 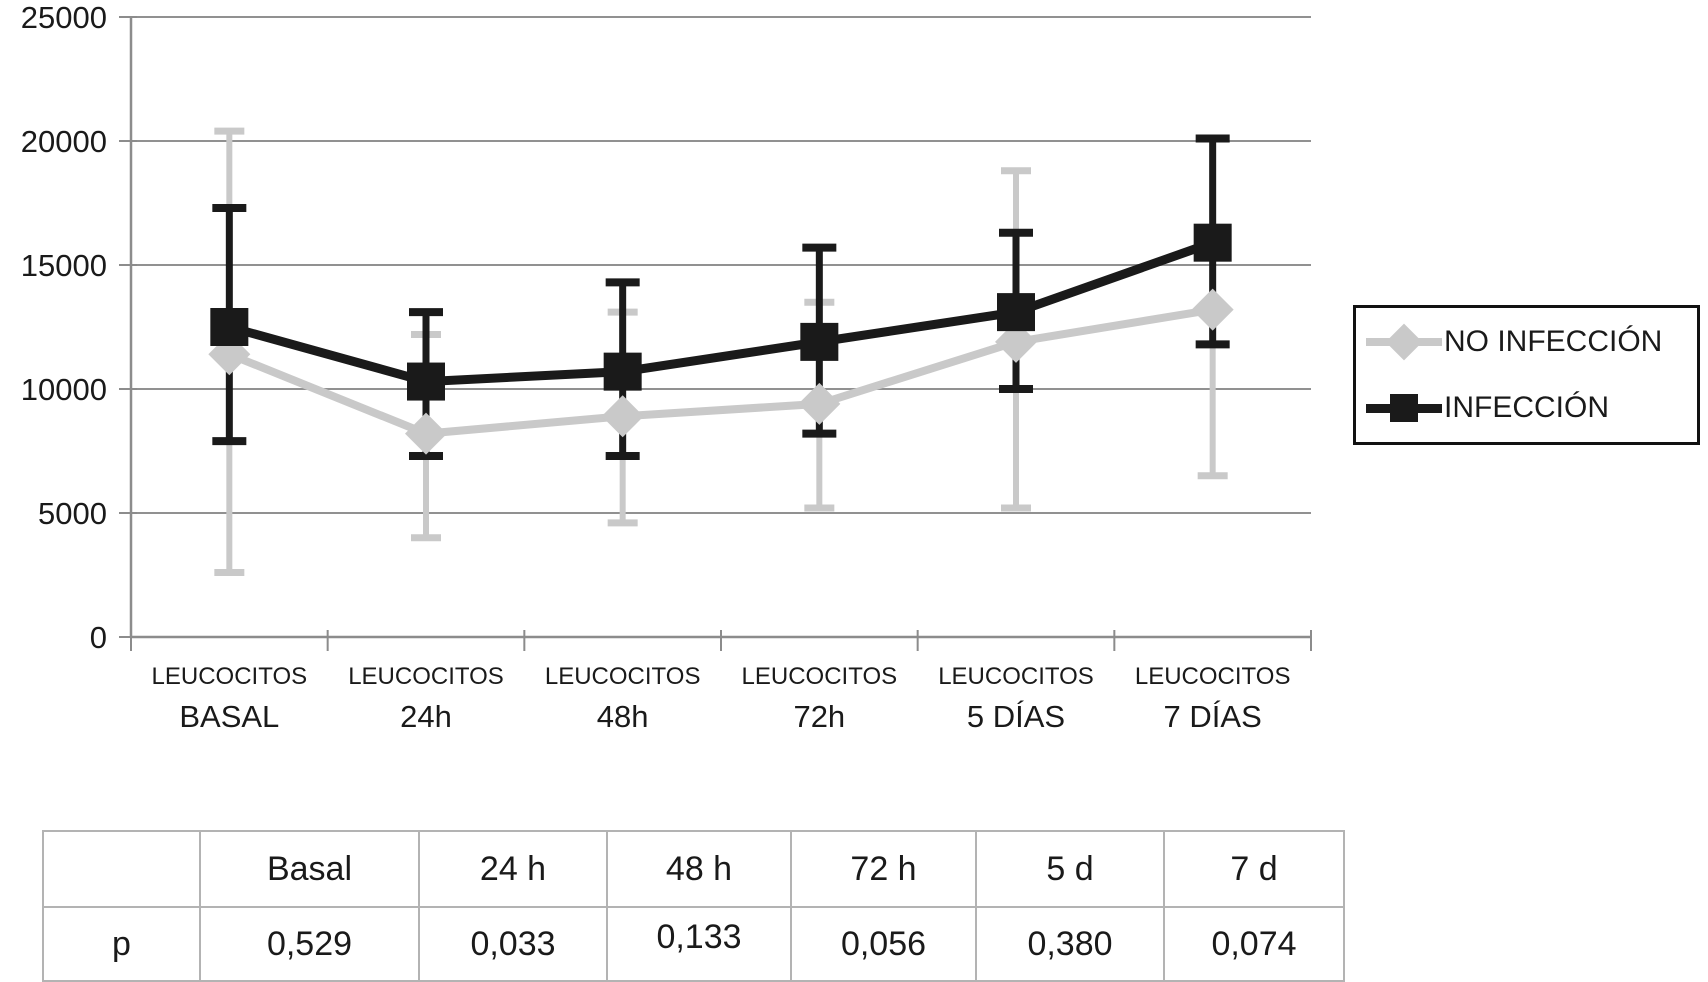 What do you see at coordinates (309, 869) in the screenshot?
I see `table-header-basal: Basal` at bounding box center [309, 869].